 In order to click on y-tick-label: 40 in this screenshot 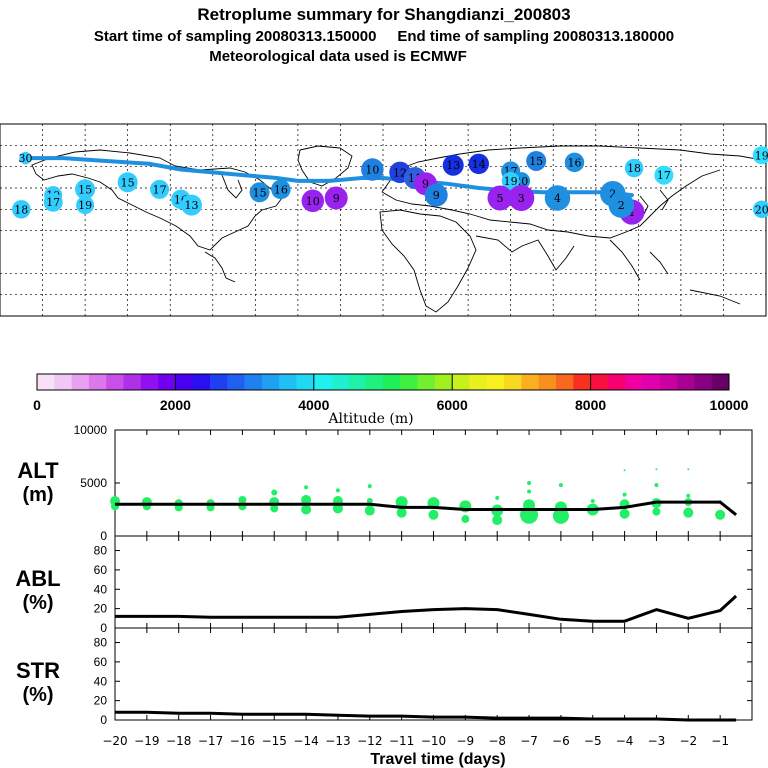, I will do `click(101, 589)`.